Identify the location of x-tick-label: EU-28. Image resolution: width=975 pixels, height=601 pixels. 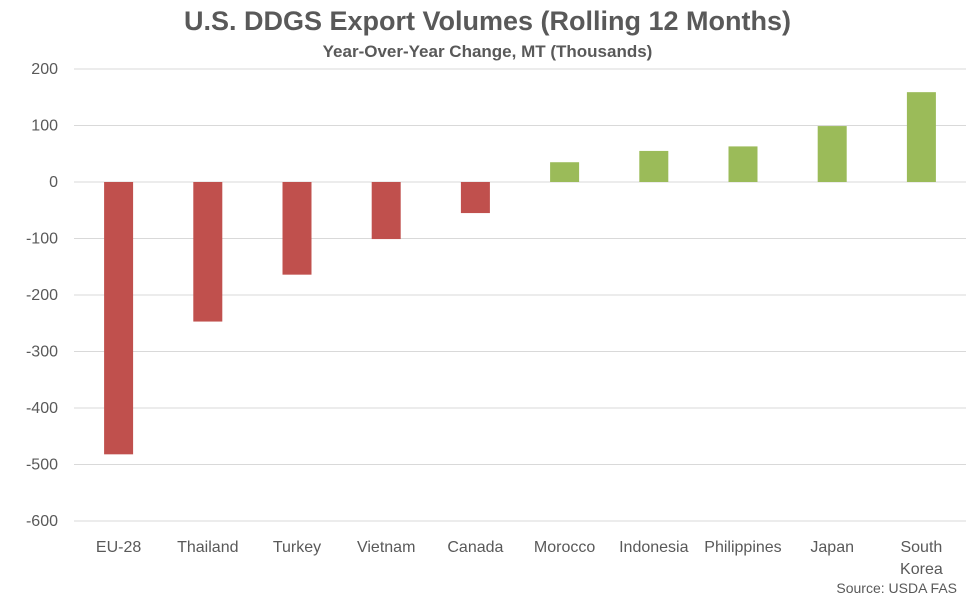
(118, 547).